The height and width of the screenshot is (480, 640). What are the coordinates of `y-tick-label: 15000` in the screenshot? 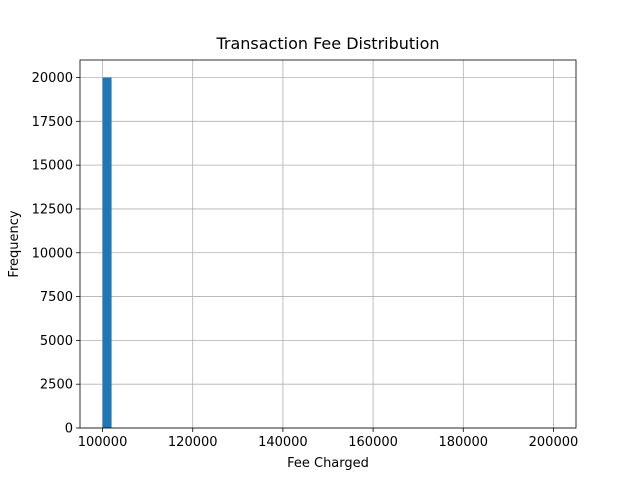 It's located at (52, 166).